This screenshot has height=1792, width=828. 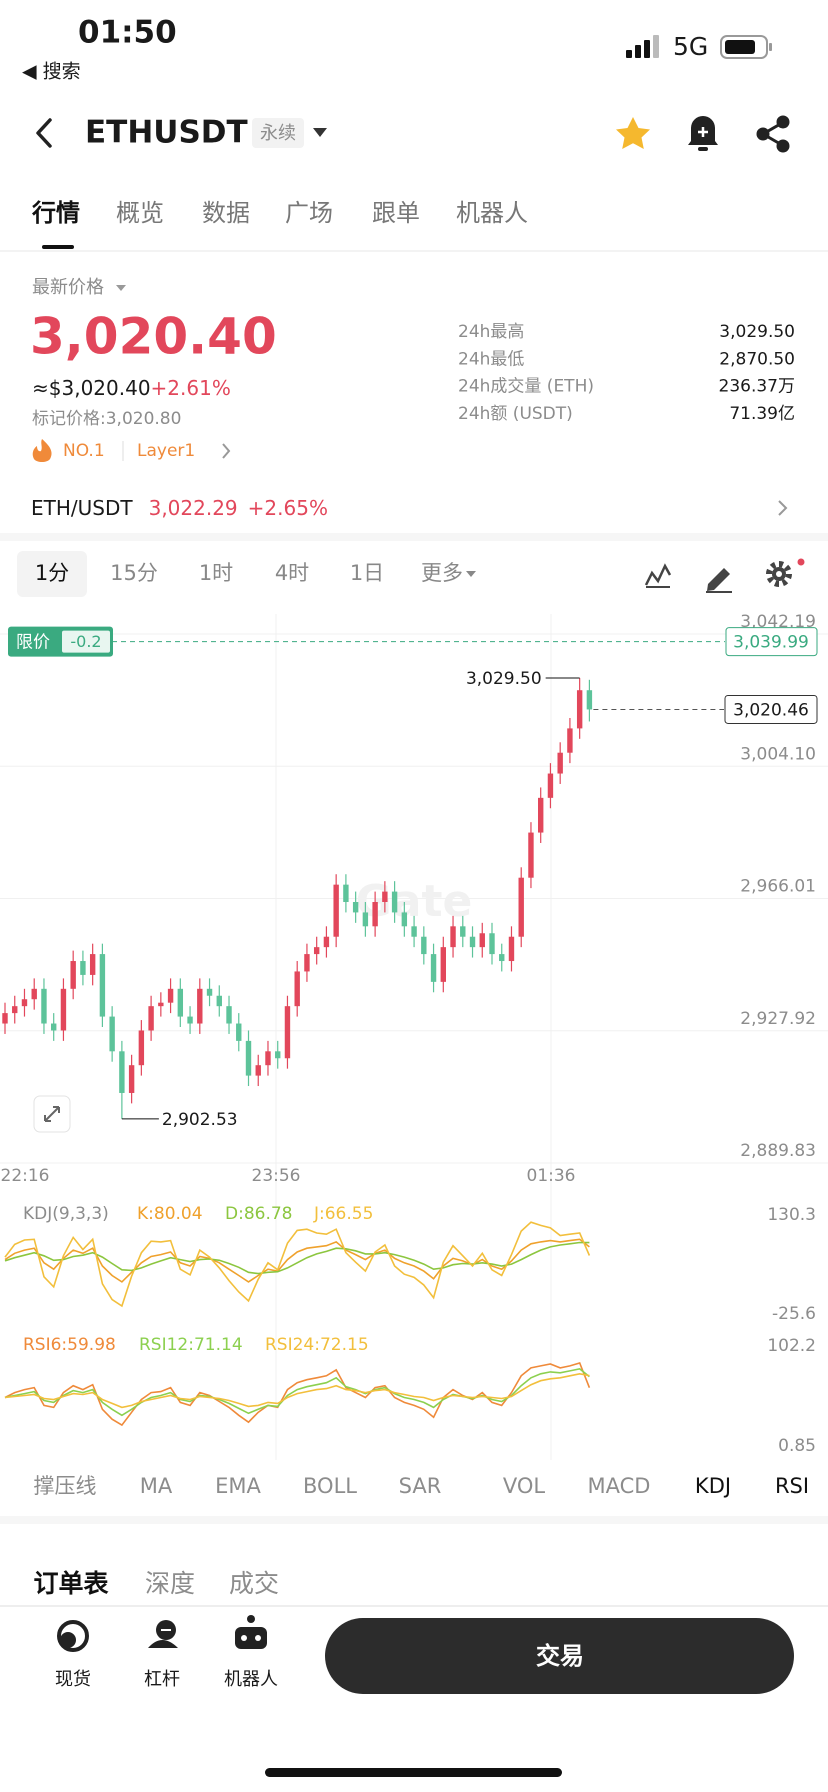 What do you see at coordinates (166, 451) in the screenshot?
I see `sector-tag: Layer1` at bounding box center [166, 451].